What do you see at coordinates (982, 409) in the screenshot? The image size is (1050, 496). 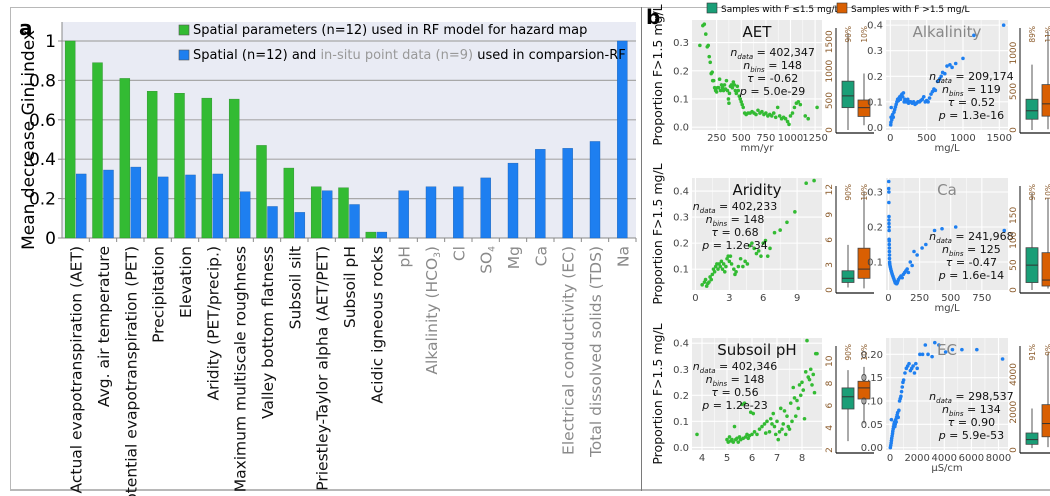 I see `stat-value: = 134` at bounding box center [982, 409].